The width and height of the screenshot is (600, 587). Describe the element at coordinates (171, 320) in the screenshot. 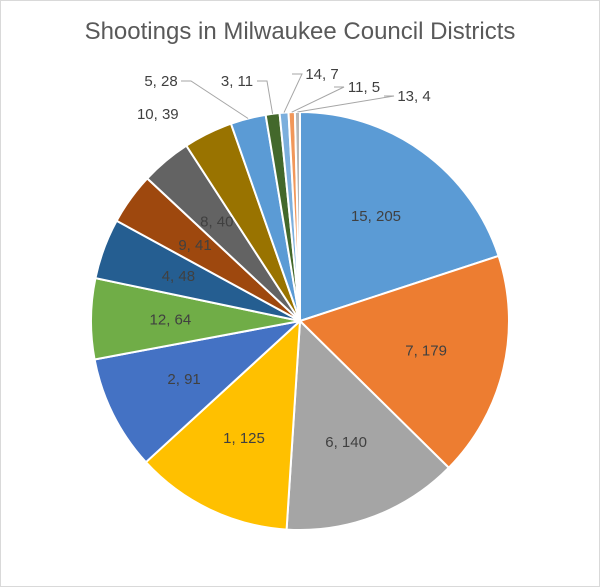

I see `data-label-district-12: 12, 64` at that location.